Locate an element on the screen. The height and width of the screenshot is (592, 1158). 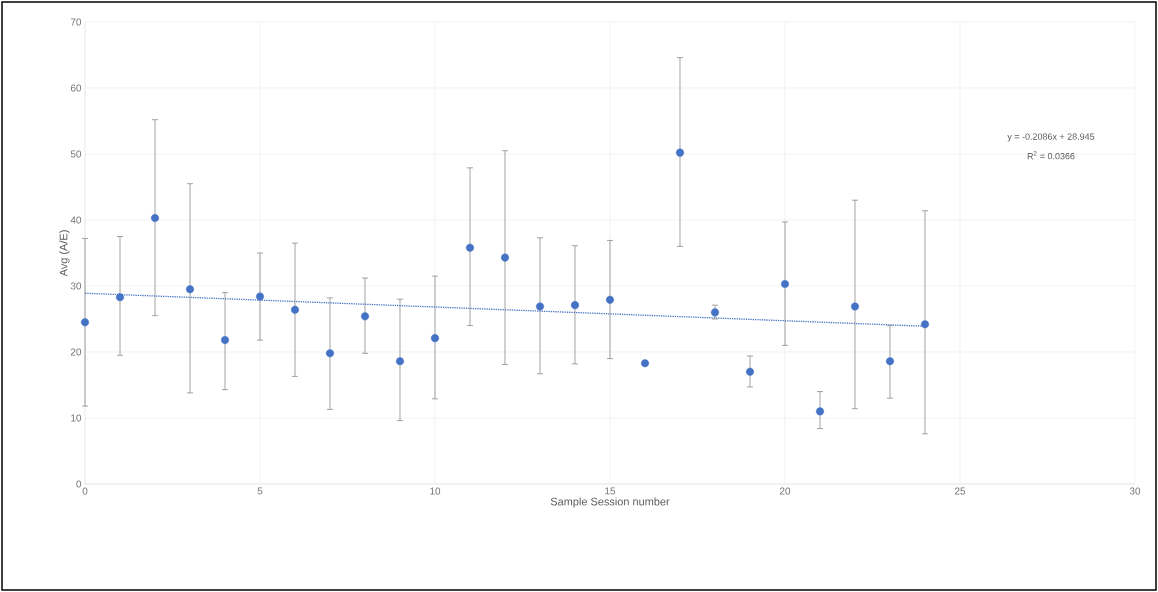
y-tick-label: 0 is located at coordinates (79, 484).